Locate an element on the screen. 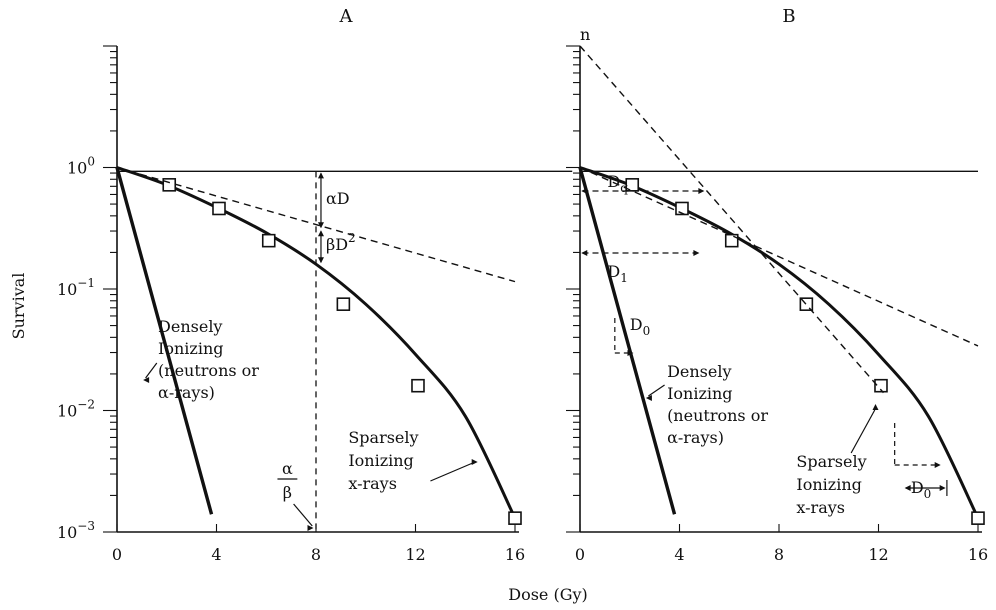 Image resolution: width=996 pixels, height=610 pixels. panel-title: A is located at coordinates (346, 16).